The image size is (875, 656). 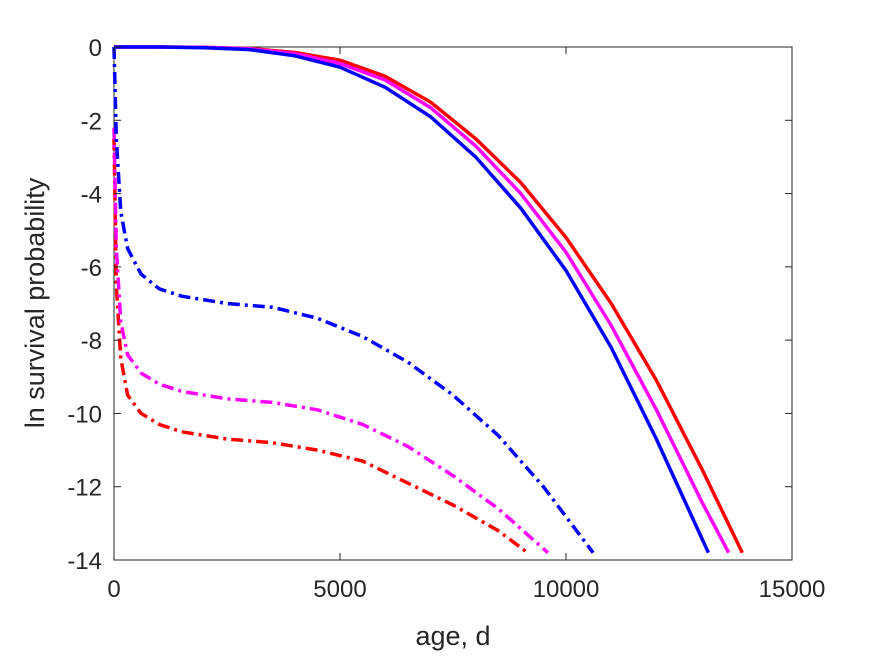 I want to click on x-tick-label: 10000, so click(x=566, y=589).